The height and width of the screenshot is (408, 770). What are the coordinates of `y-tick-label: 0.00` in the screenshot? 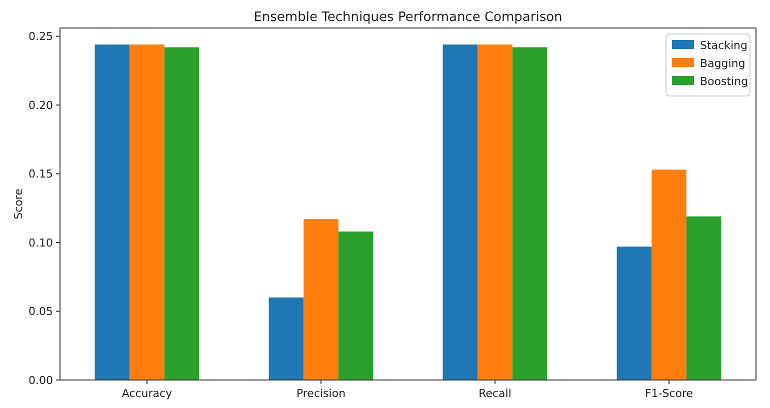 It's located at (40, 380).